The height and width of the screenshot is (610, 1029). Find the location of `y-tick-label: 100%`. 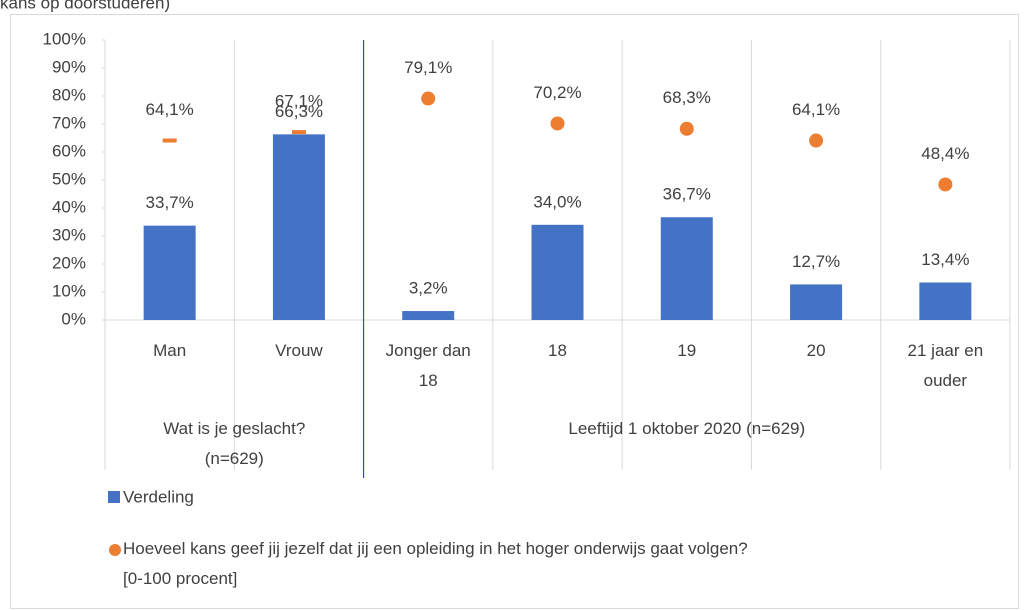

y-tick-label: 100% is located at coordinates (64, 38).